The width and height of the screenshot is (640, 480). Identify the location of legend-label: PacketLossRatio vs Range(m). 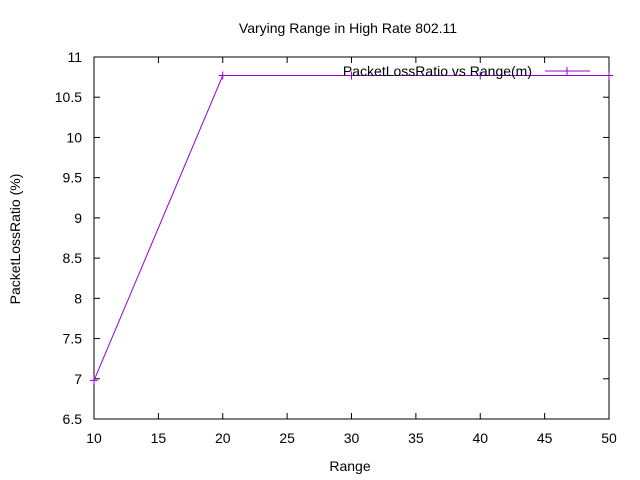
(437, 71).